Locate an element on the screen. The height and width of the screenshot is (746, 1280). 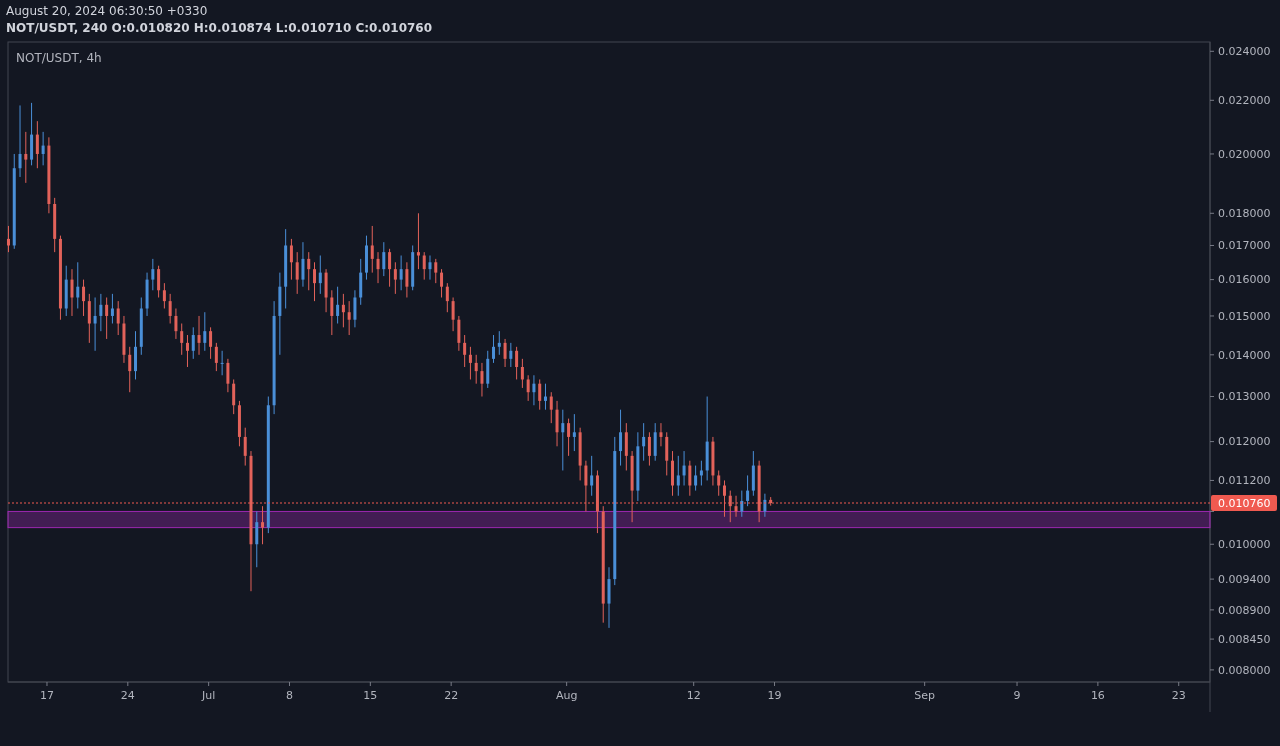
x-tick-label: 24 is located at coordinates (127, 695).